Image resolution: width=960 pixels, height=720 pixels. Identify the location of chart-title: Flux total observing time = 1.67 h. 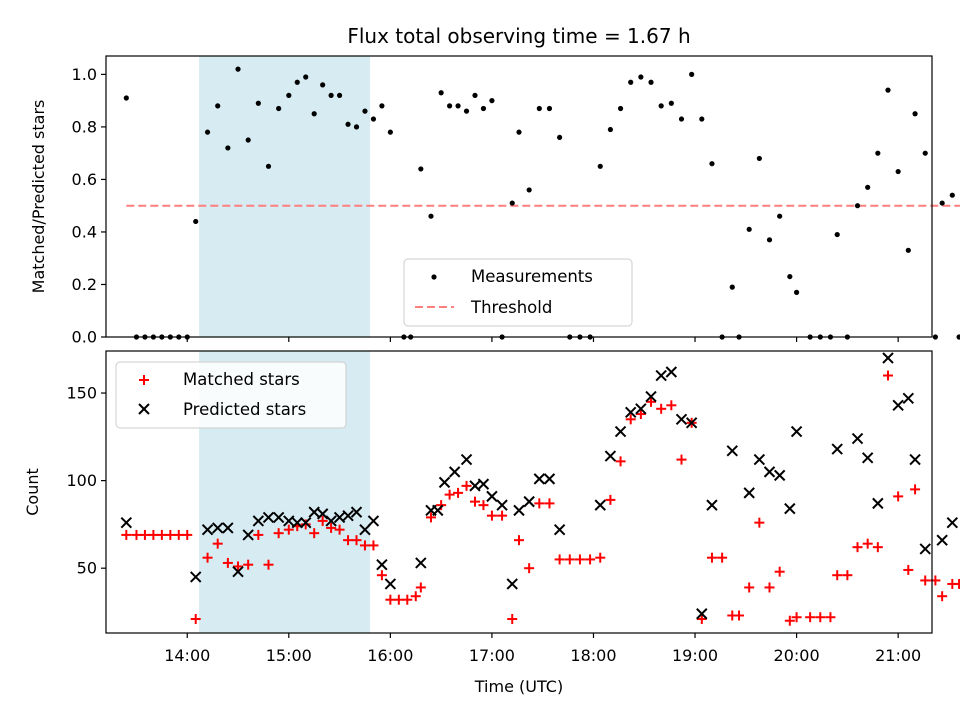
(518, 36).